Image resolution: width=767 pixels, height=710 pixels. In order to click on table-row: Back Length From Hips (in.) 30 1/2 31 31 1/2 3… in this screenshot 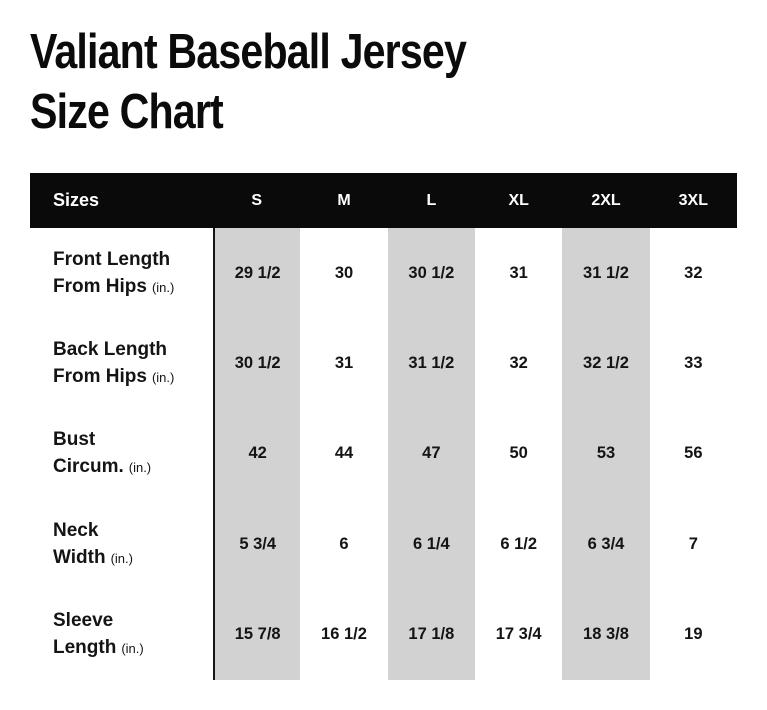, I will do `click(383, 363)`.